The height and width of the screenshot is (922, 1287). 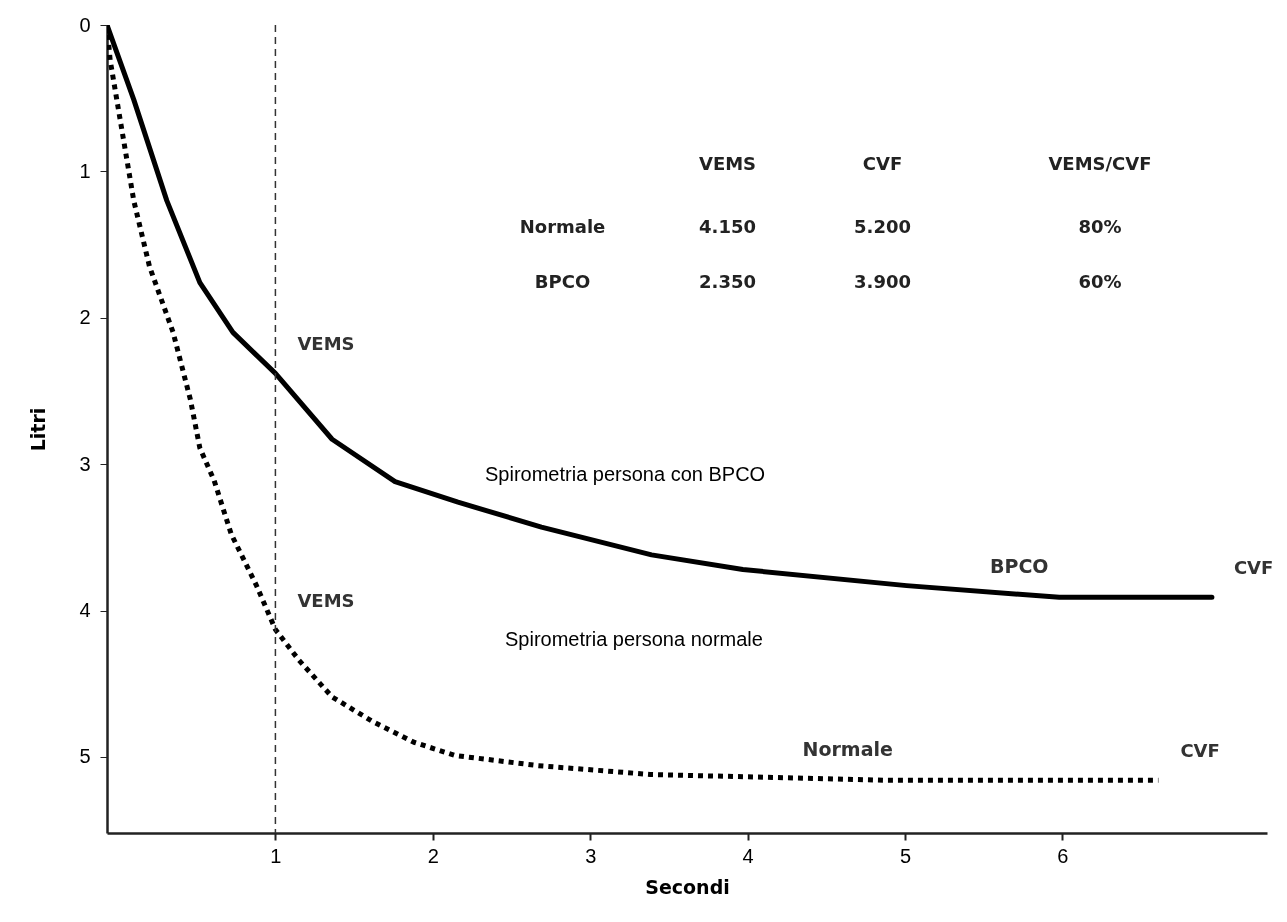 What do you see at coordinates (276, 855) in the screenshot?
I see `x-tick-label: 1` at bounding box center [276, 855].